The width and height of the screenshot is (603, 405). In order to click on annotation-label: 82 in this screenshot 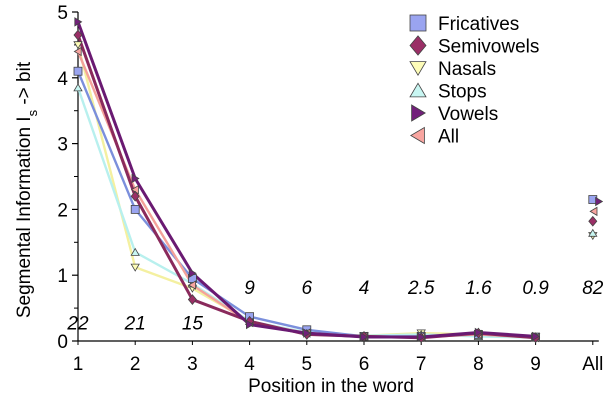, I will do `click(592, 288)`.